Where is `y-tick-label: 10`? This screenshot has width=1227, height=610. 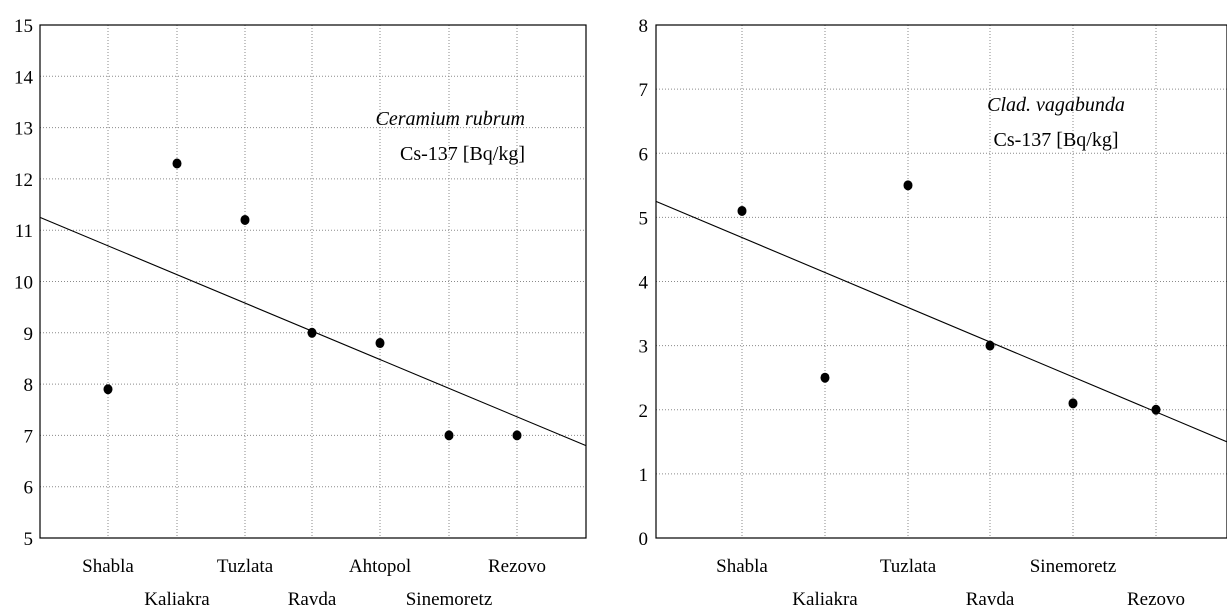 y-tick-label: 10 is located at coordinates (23, 283).